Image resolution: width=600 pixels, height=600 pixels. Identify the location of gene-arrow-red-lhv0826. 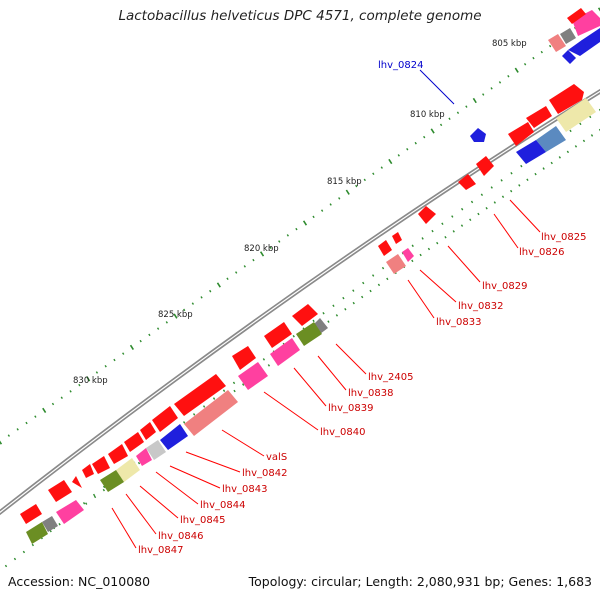
(467, 182).